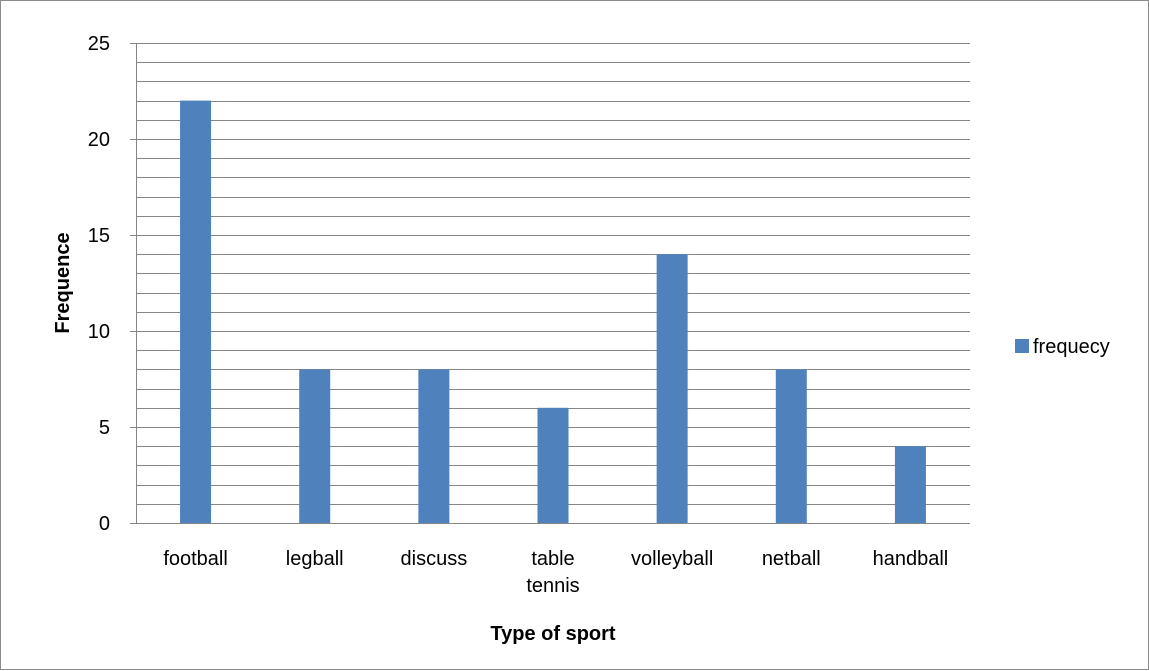 This screenshot has height=671, width=1149. I want to click on bar-handball, so click(910, 484).